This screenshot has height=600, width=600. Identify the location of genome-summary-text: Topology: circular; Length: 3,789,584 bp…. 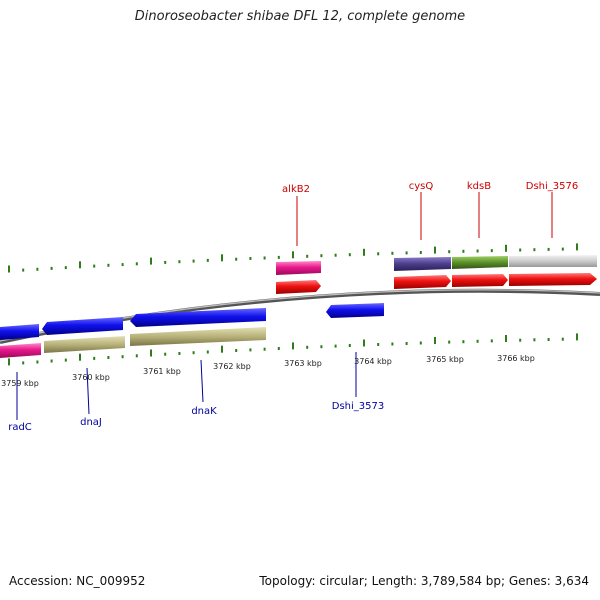
(424, 581).